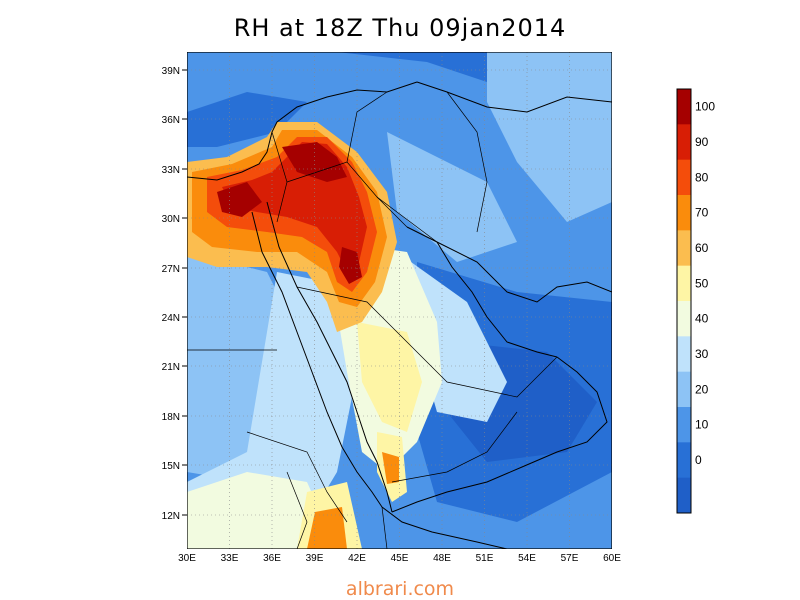 The width and height of the screenshot is (800, 600). Describe the element at coordinates (230, 558) in the screenshot. I see `lon-tick-label: 33E` at that location.